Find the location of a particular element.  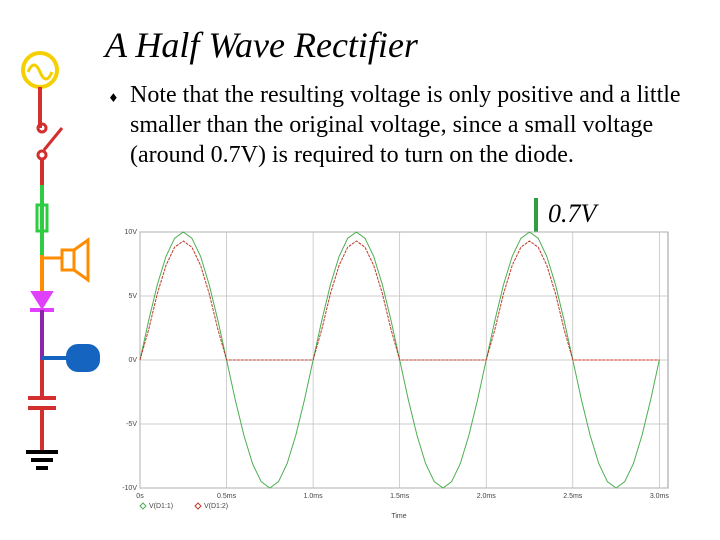

x-tick-label: 3.0ms is located at coordinates (660, 496).